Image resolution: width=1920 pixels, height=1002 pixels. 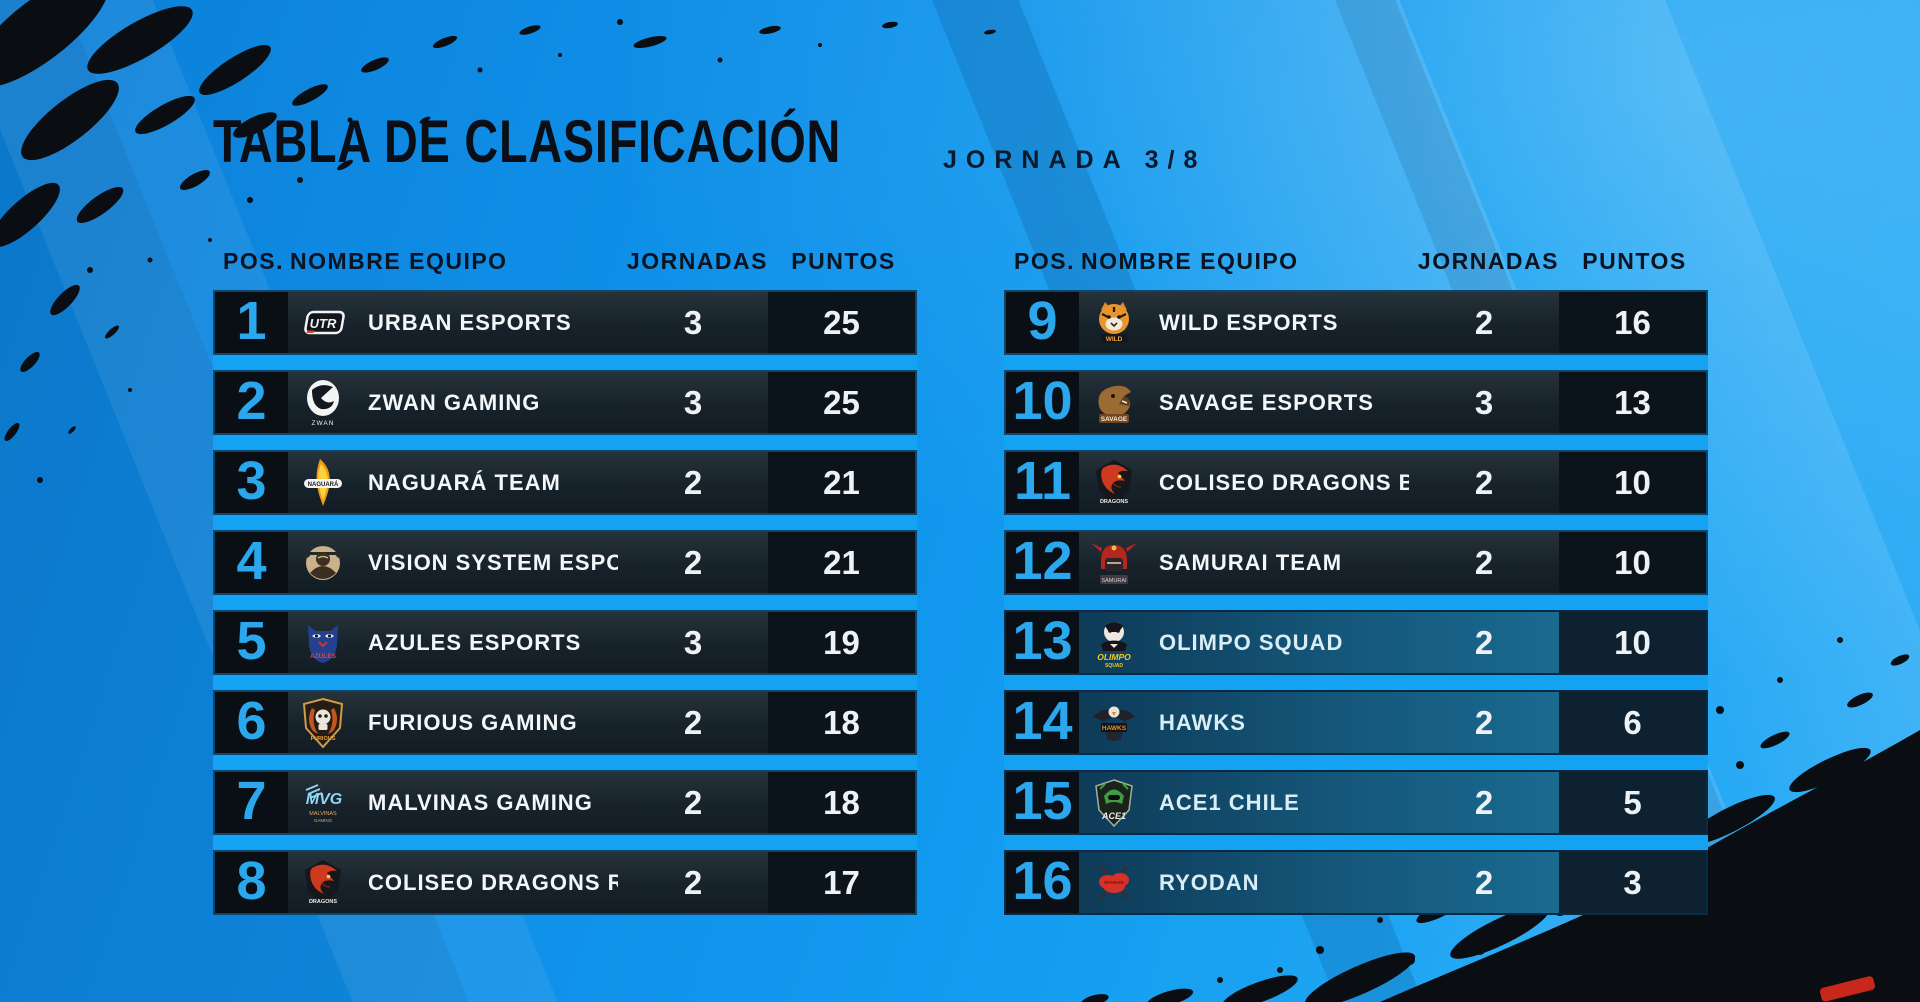 I want to click on jornada-indicator: JORNADA 3/8, so click(x=1075, y=160).